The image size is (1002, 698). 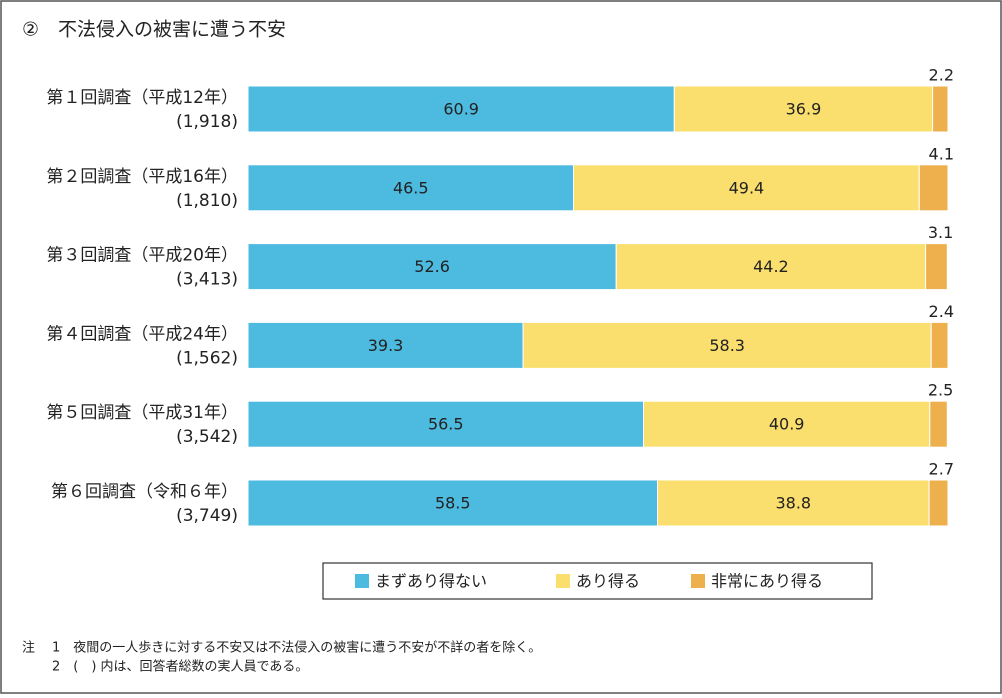 I want to click on sample-size: (1,562), so click(x=207, y=358).